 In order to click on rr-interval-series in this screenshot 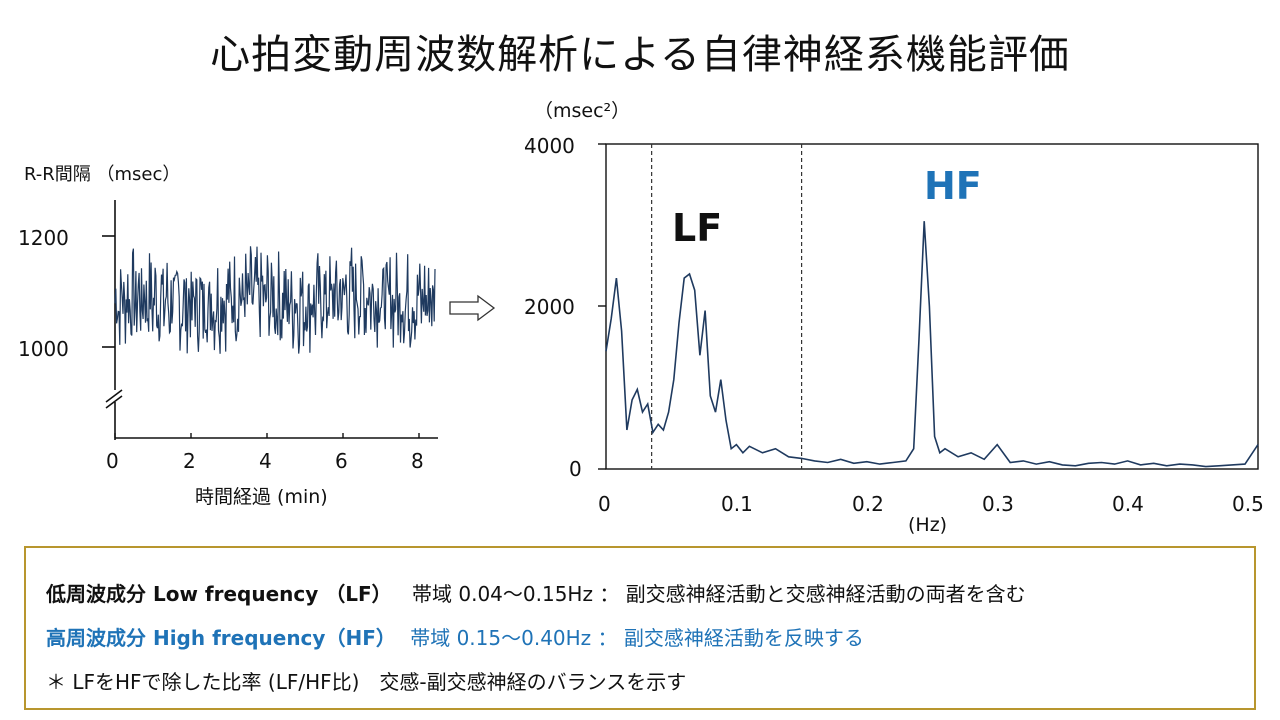, I will do `click(275, 300)`.